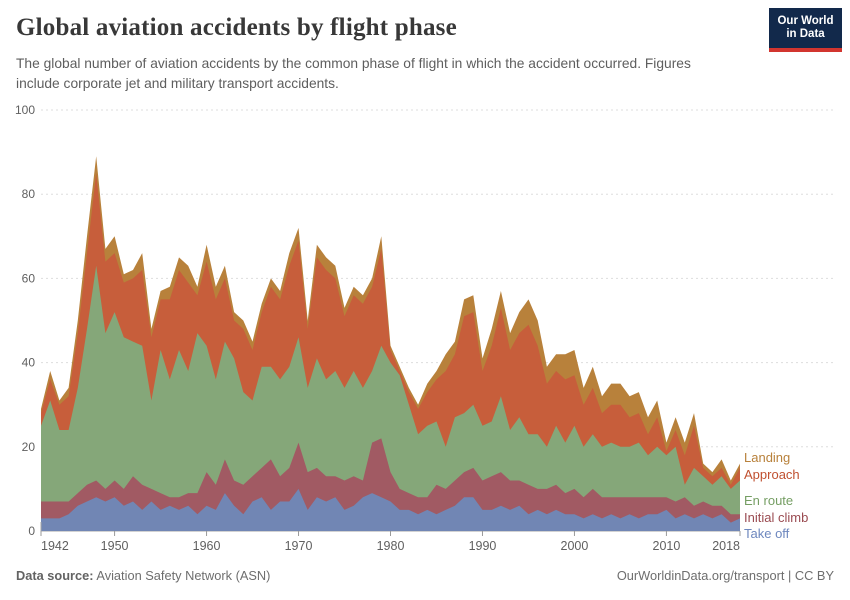  What do you see at coordinates (55, 546) in the screenshot?
I see `x-tick-label-1942: 1942` at bounding box center [55, 546].